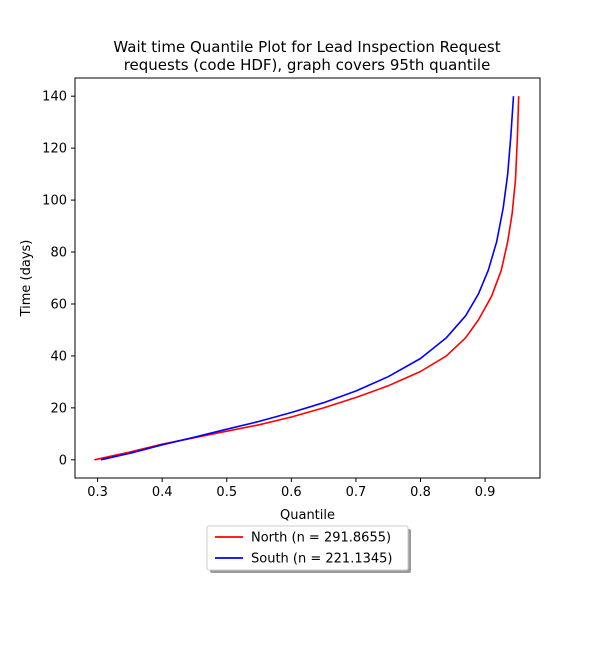  What do you see at coordinates (58, 304) in the screenshot?
I see `y-tick-label: 60` at bounding box center [58, 304].